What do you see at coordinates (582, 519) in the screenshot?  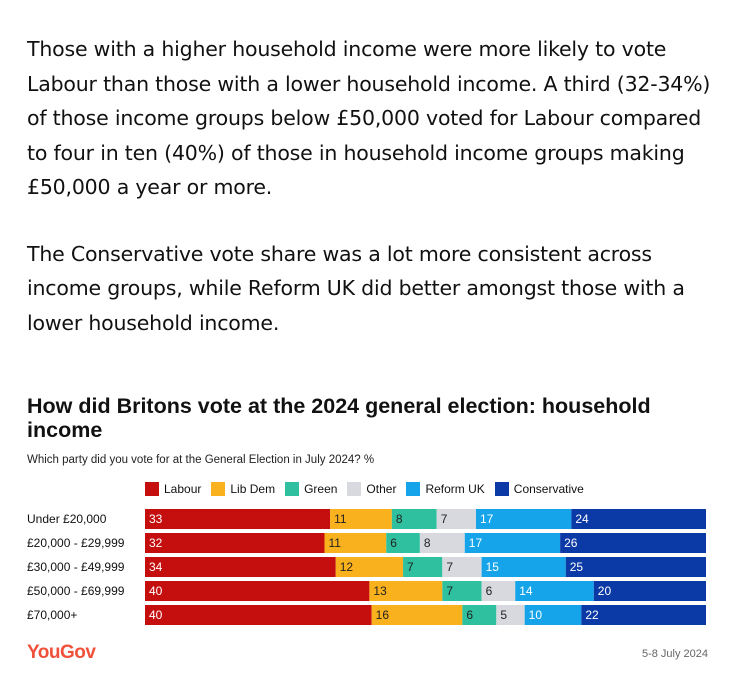 I see `bar-value-label: 24` at bounding box center [582, 519].